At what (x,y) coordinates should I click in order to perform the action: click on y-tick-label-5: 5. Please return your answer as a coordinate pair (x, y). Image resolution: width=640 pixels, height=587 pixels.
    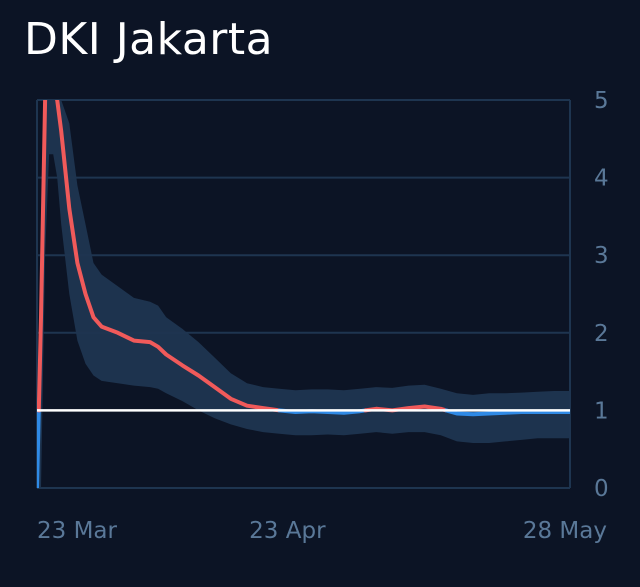
    Looking at the image, I should click on (601, 101).